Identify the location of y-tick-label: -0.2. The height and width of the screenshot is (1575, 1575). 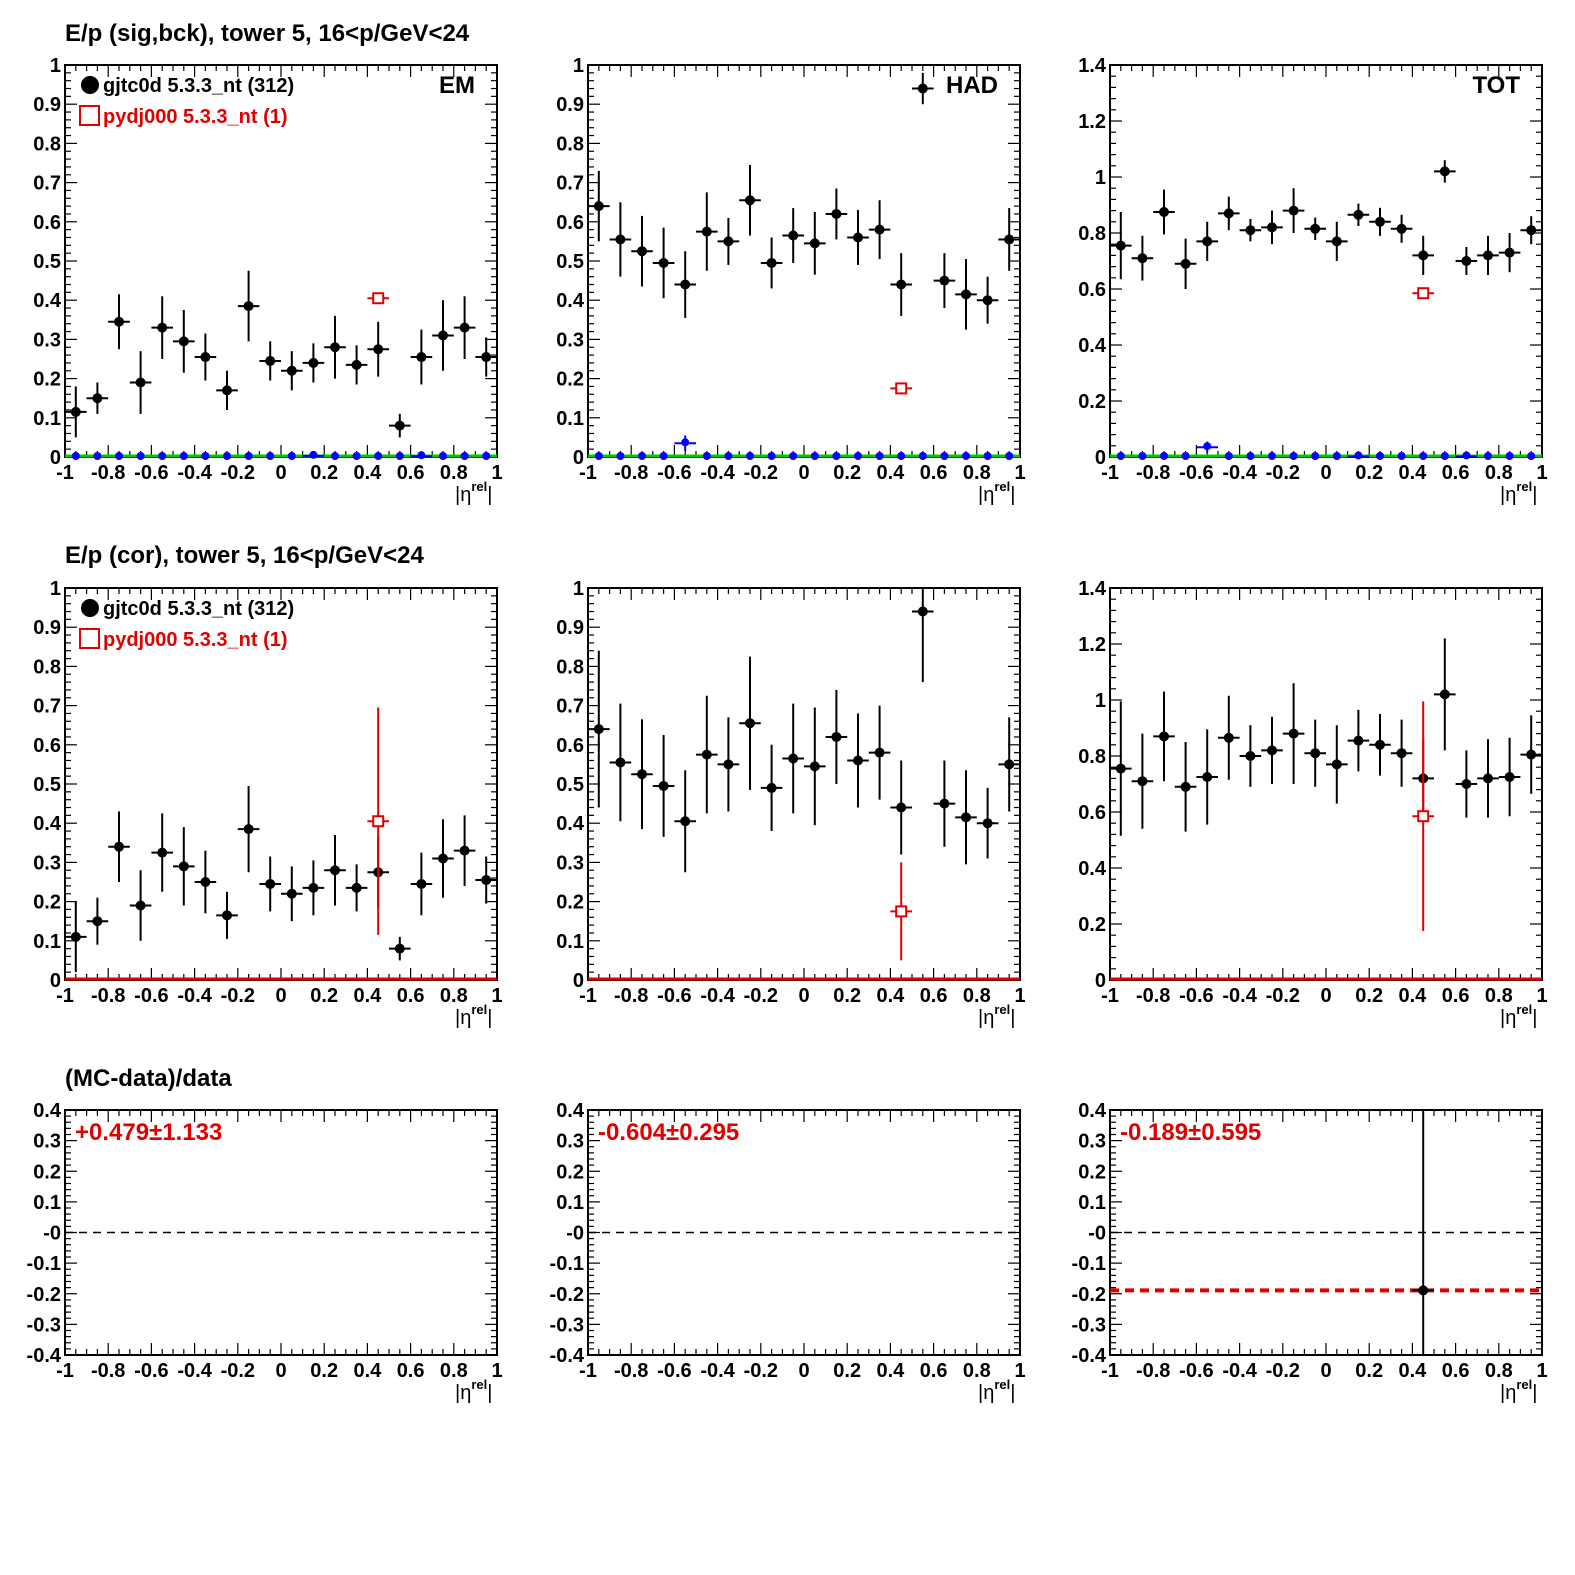
(44, 1295).